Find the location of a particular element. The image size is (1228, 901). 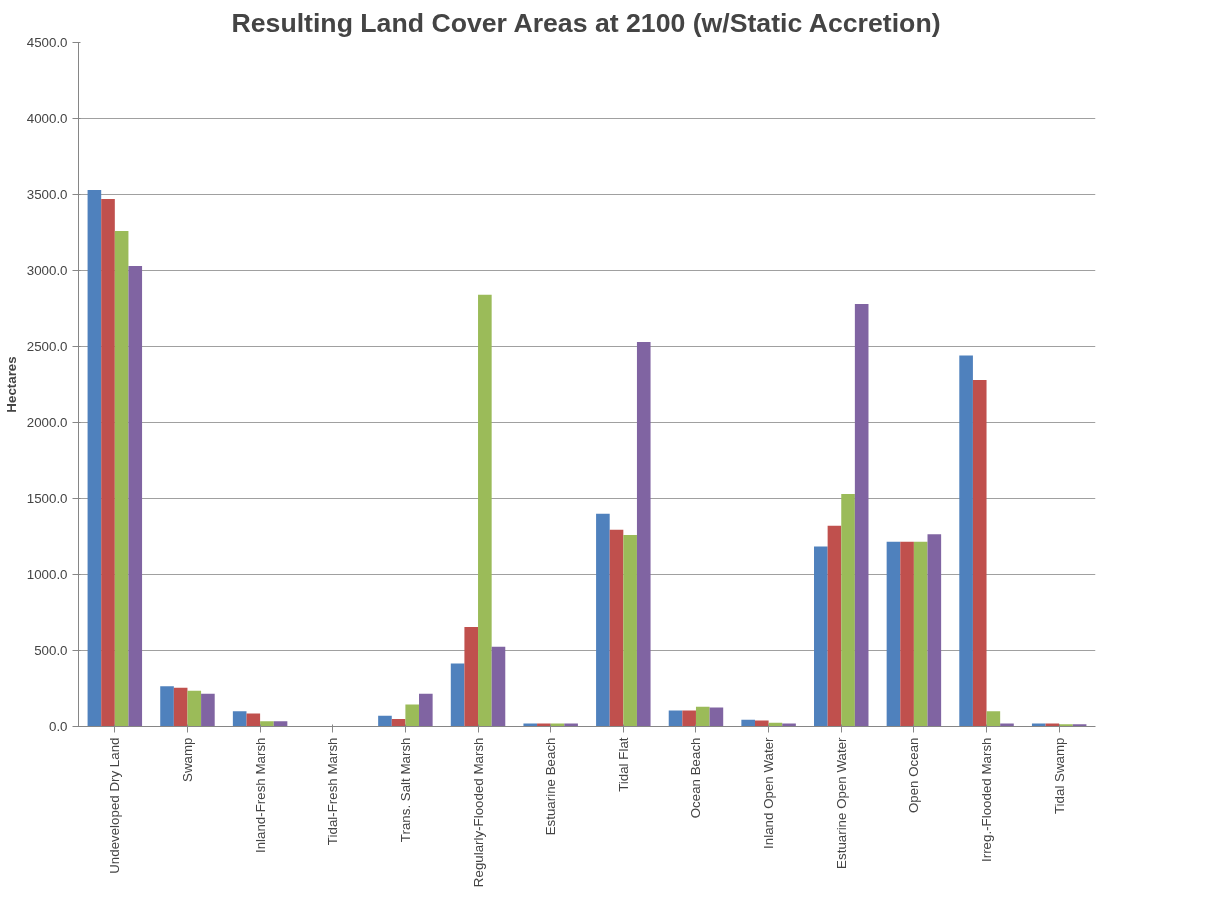

y-tick-label: 1000.0 is located at coordinates (47, 574).